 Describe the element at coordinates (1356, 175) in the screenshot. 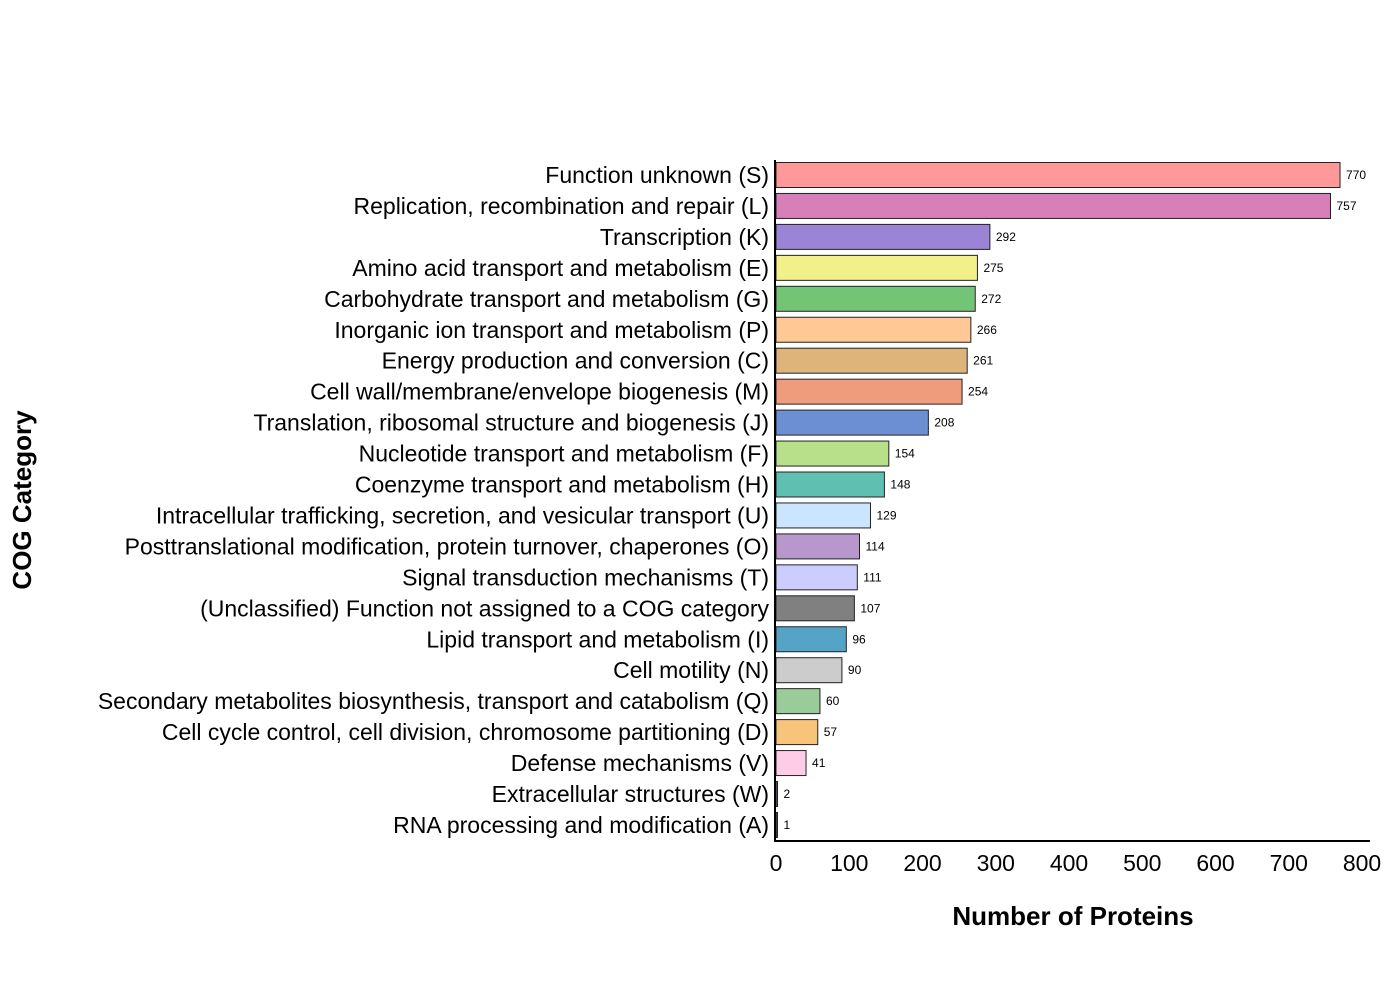

I see `data-label: 770` at that location.